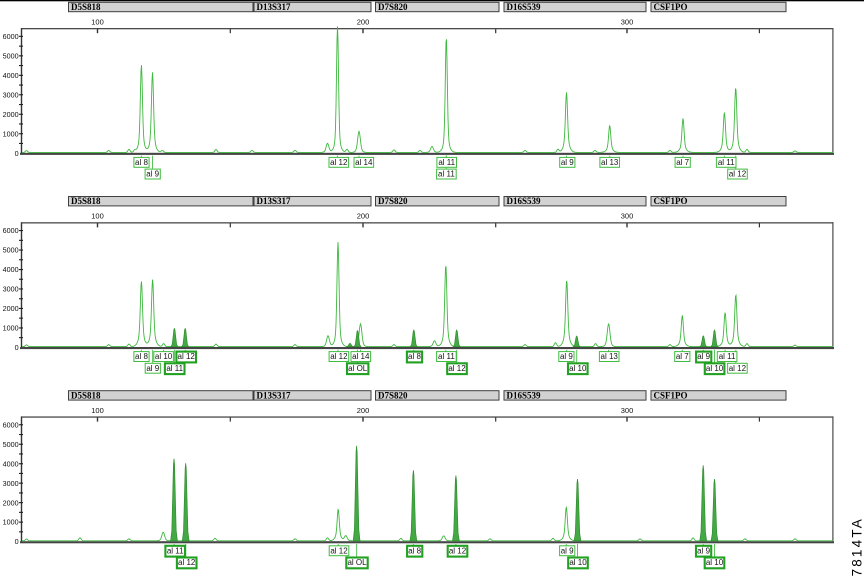 The width and height of the screenshot is (864, 576). Describe the element at coordinates (857, 546) in the screenshot. I see `svg-text: 7814TA` at that location.